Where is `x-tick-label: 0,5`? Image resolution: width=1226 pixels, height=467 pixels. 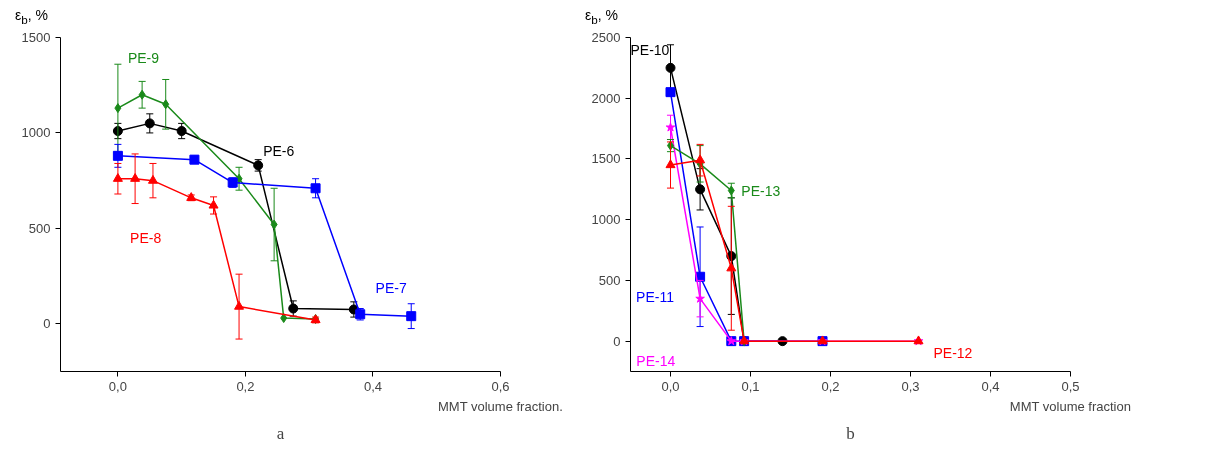 x-tick-label: 0,5 is located at coordinates (1070, 386).